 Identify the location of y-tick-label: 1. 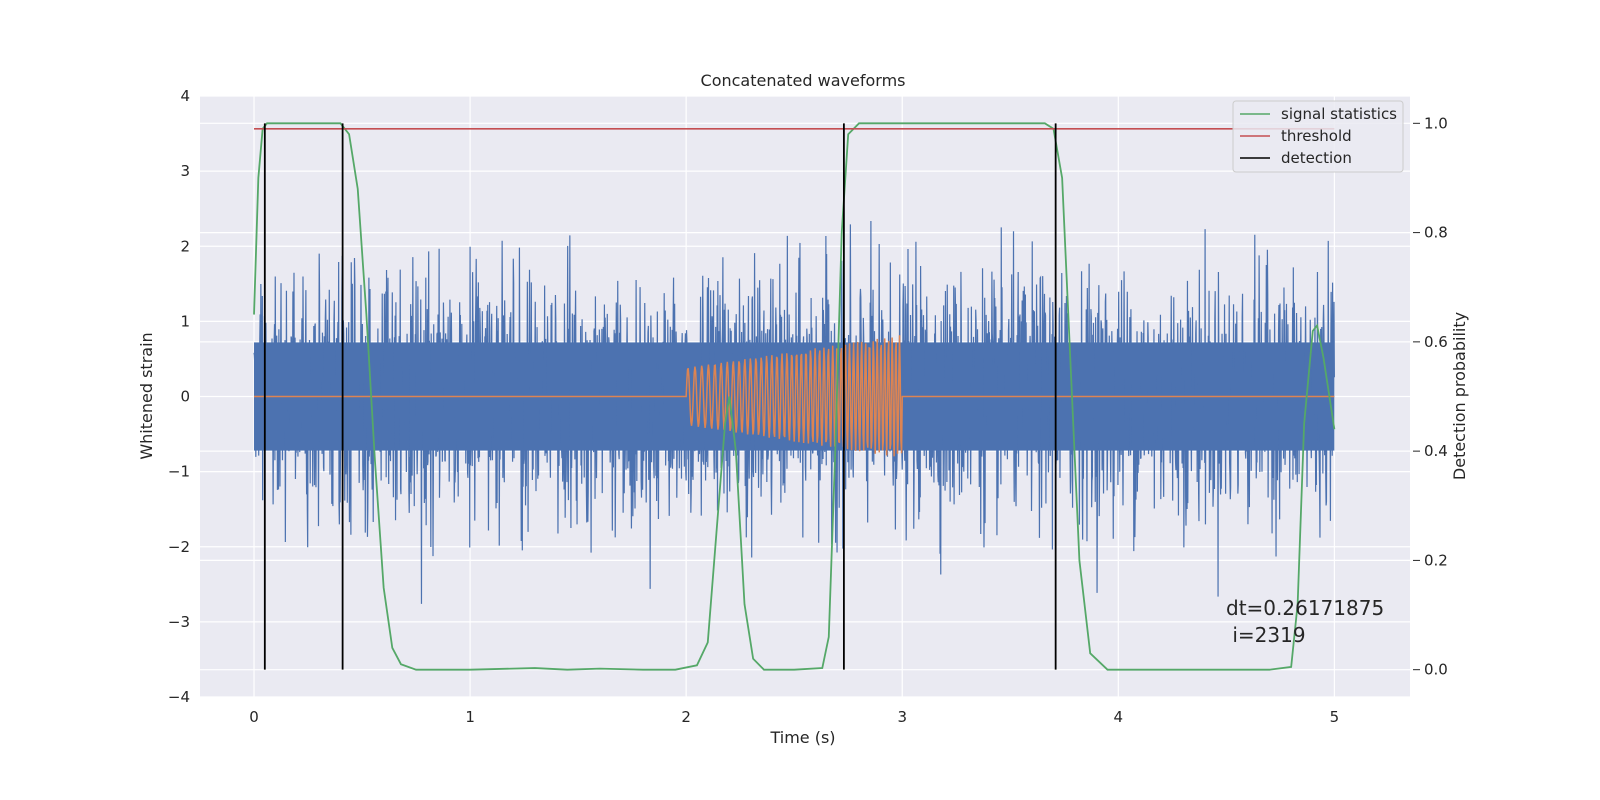
(185, 321).